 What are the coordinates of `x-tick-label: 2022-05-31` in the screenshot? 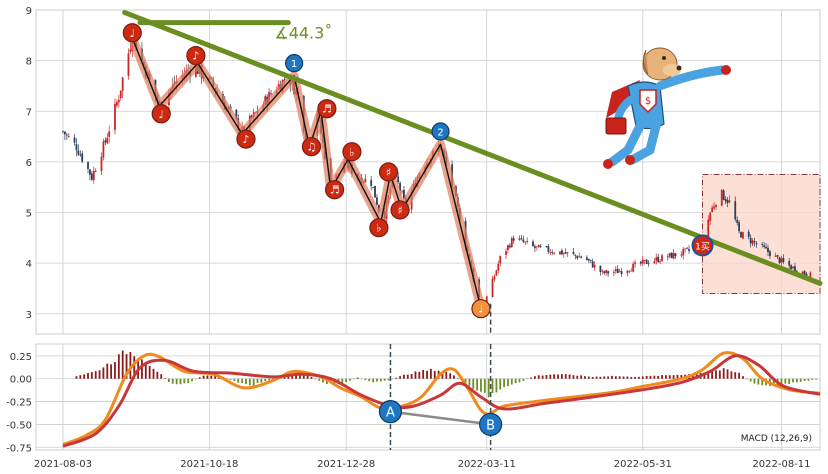 It's located at (643, 464).